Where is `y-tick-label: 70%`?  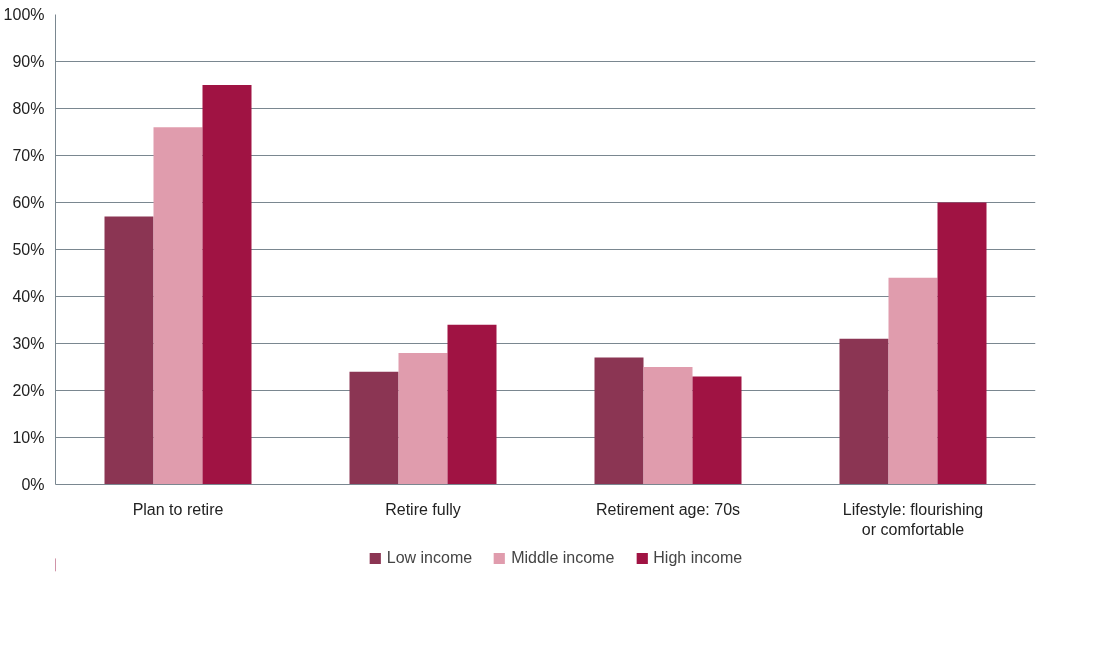
y-tick-label: 70% is located at coordinates (28, 155).